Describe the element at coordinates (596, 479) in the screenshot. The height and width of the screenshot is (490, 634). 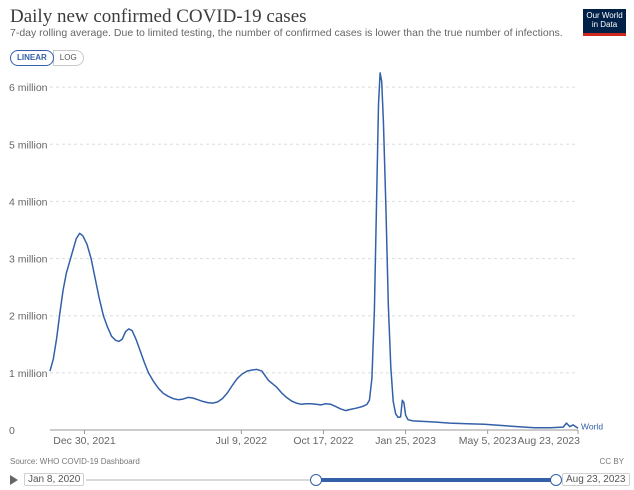
I see `timeline-end-label: Aug 23, 2023` at that location.